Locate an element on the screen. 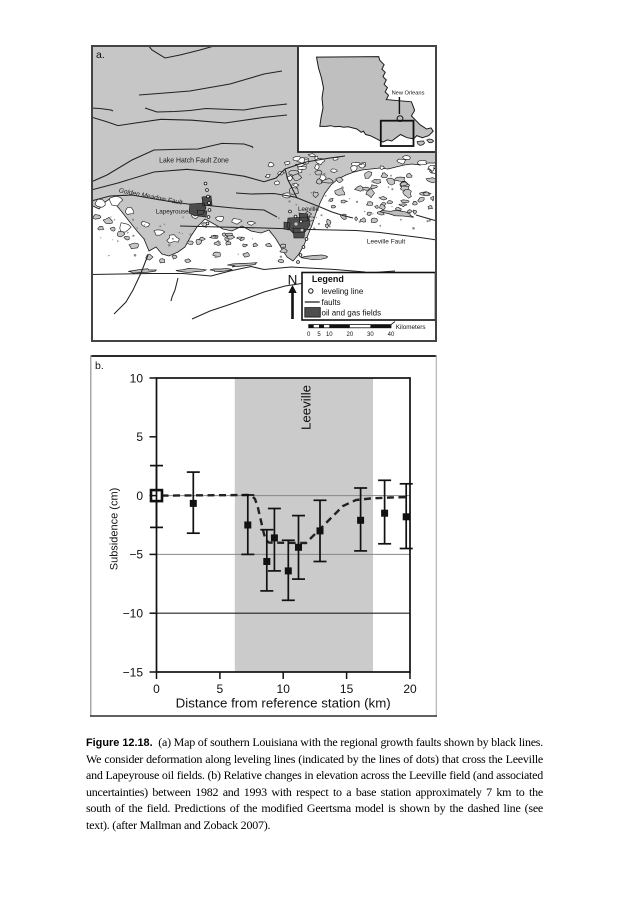  svg-text: Leeville Fault is located at coordinates (386, 242).